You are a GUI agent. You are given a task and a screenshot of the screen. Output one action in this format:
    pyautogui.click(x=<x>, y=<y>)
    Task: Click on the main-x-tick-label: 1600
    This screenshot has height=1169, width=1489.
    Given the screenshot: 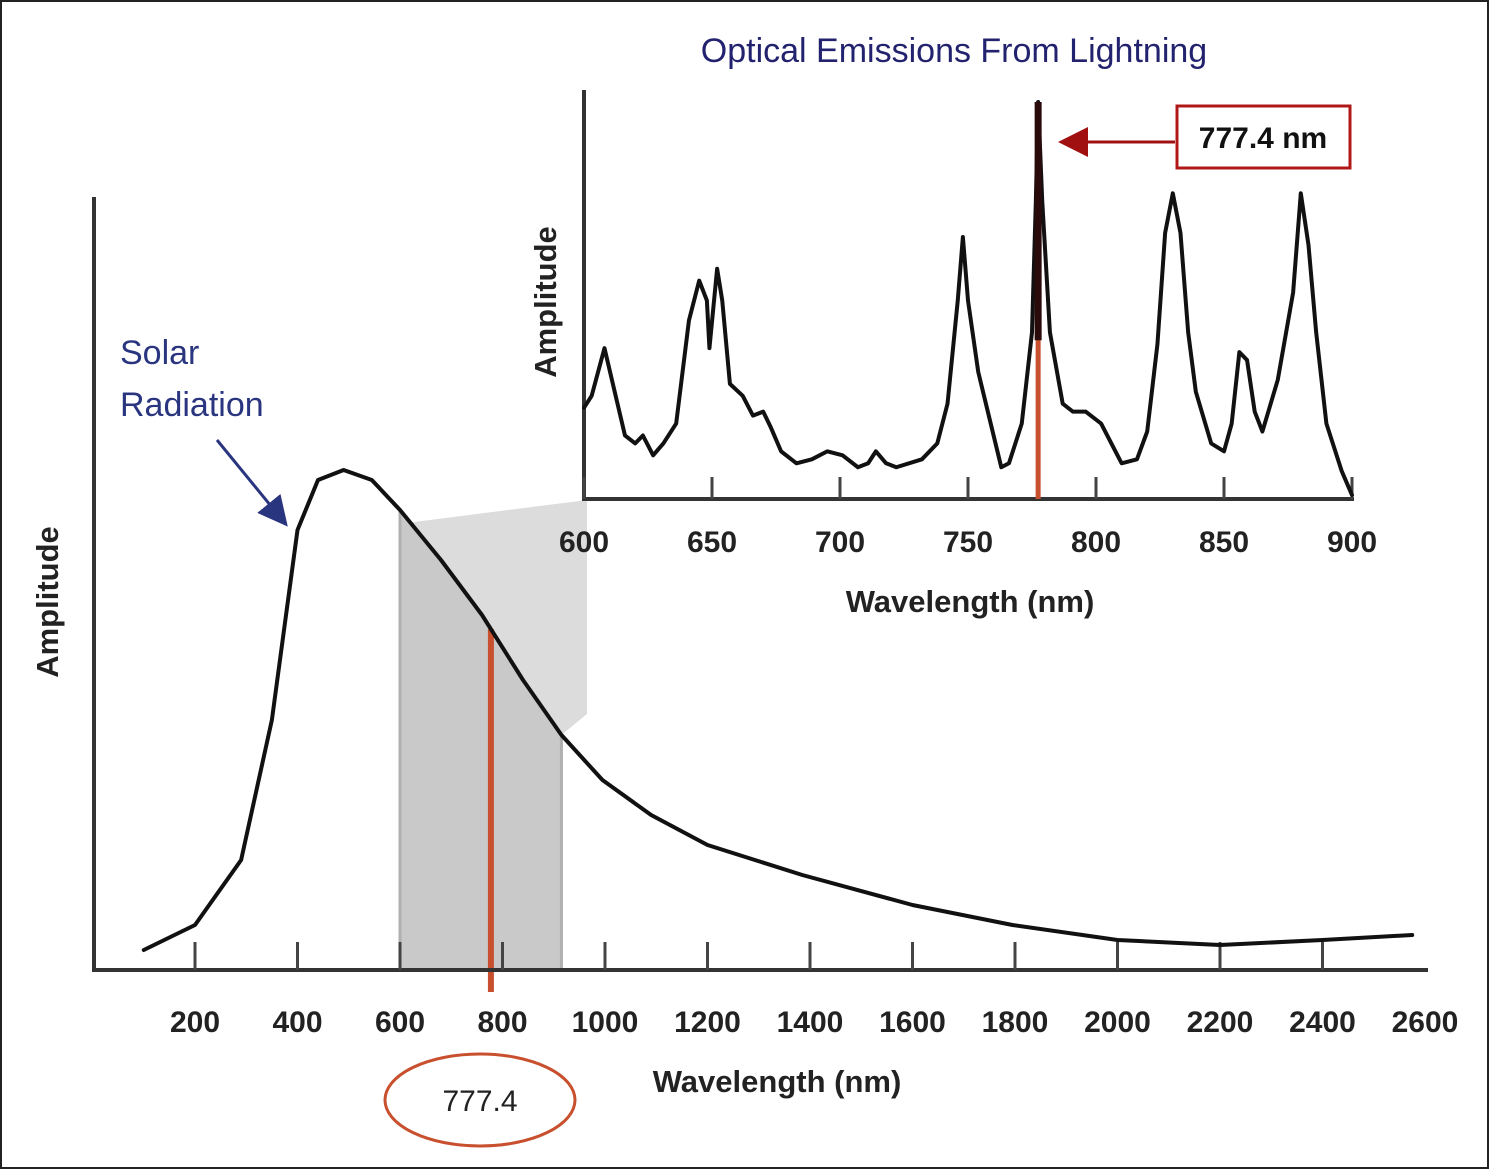 What is the action you would take?
    pyautogui.click(x=912, y=1022)
    